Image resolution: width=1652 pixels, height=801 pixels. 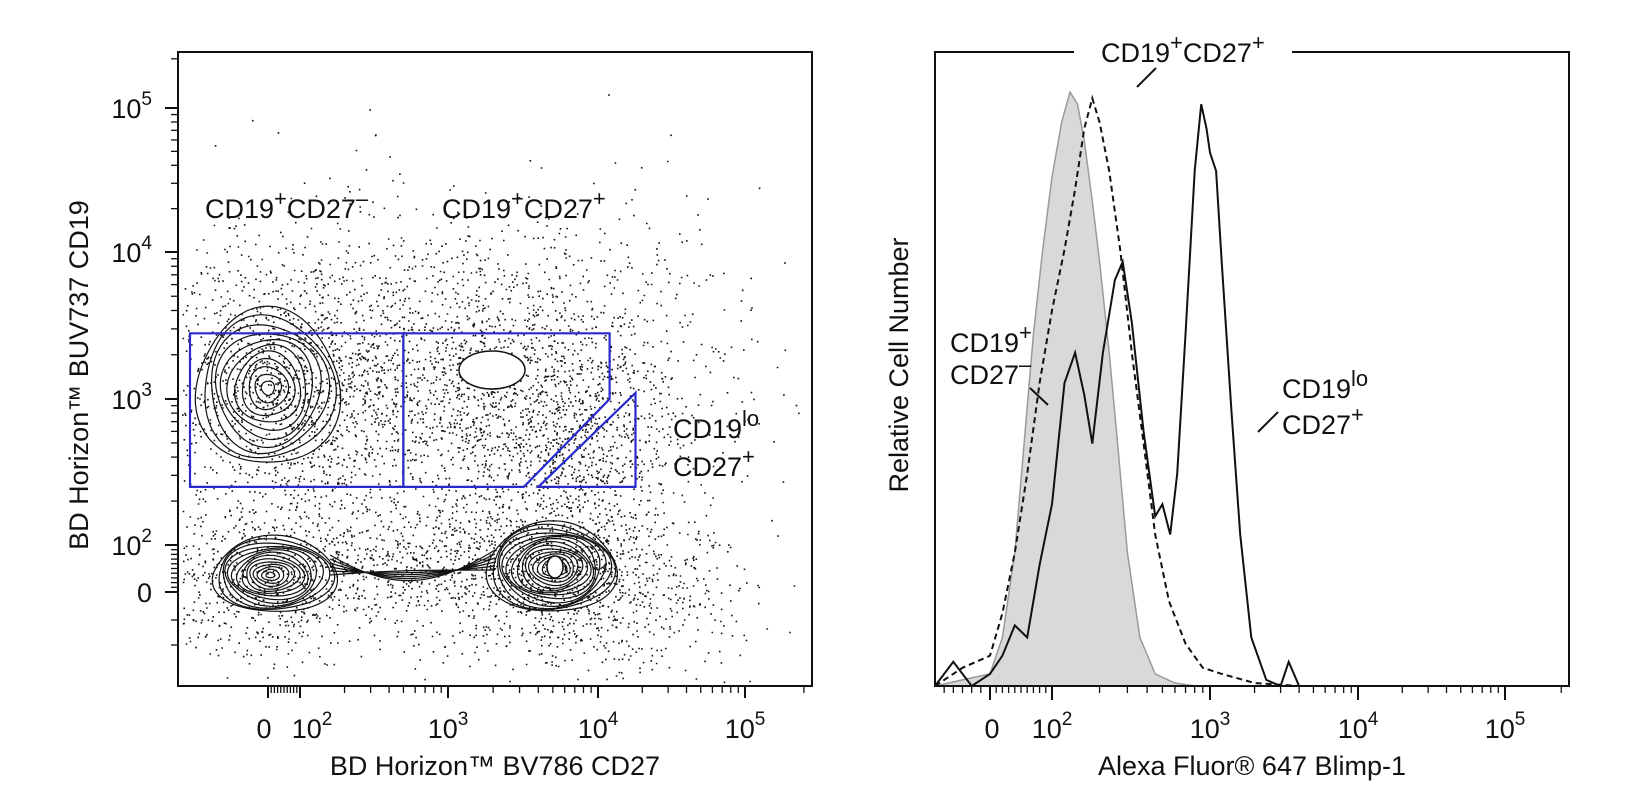 What do you see at coordinates (131, 543) in the screenshot?
I see `dot-plot-y-tick-label: 10²` at bounding box center [131, 543].